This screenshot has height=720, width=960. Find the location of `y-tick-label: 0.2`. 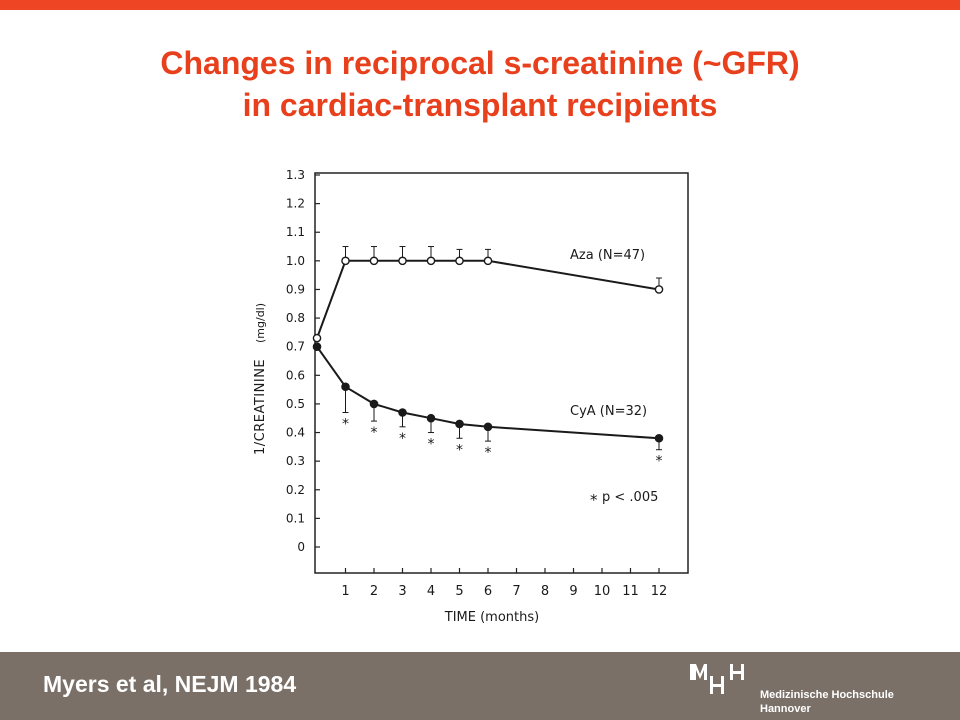

y-tick-label: 0.2 is located at coordinates (295, 490).